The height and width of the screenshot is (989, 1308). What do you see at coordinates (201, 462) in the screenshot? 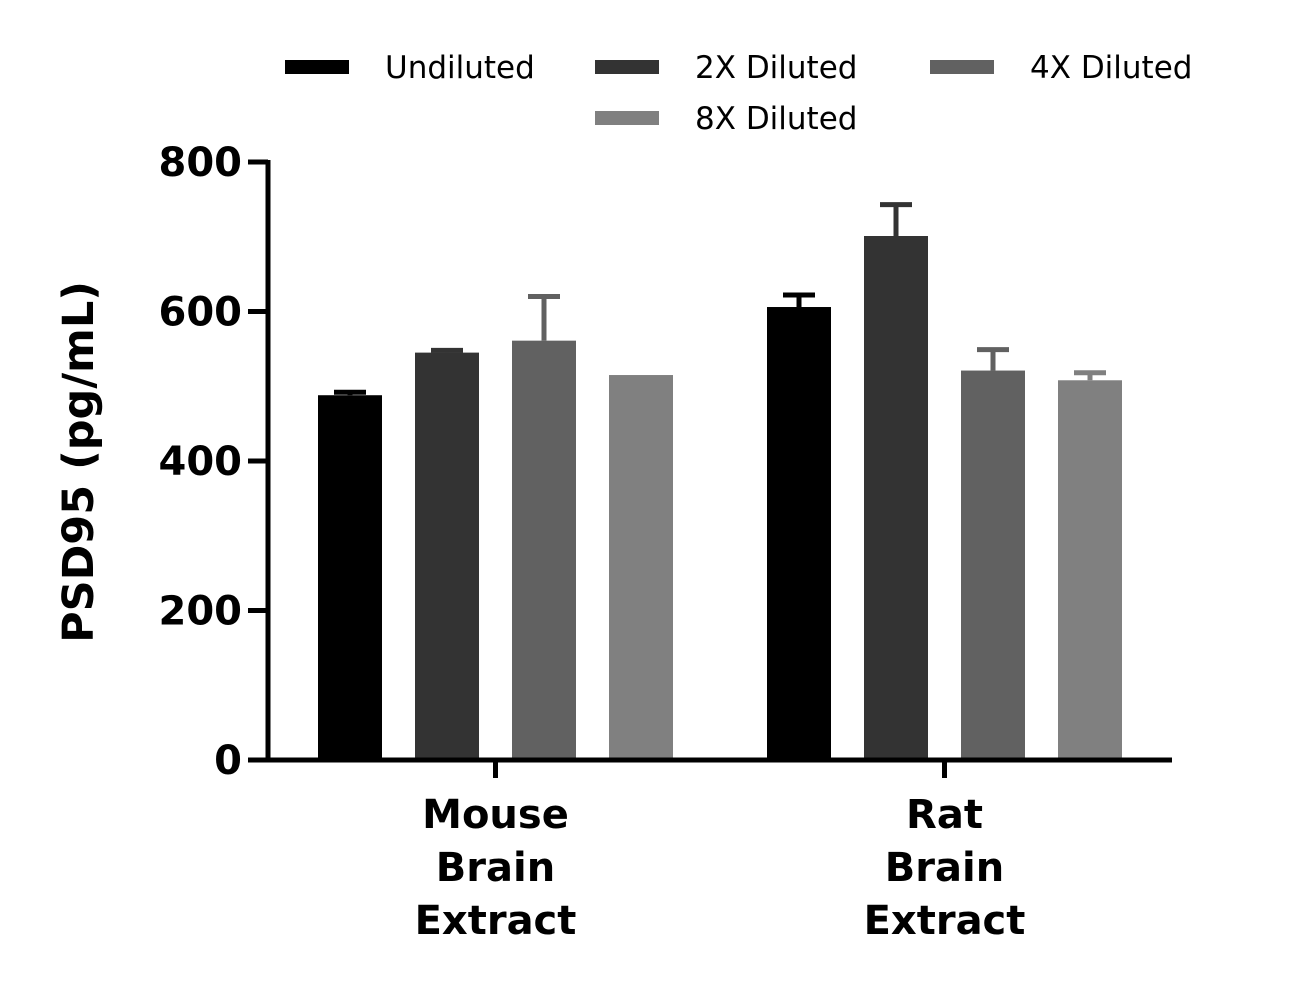
I see `y-tick-label: 400` at bounding box center [201, 462].